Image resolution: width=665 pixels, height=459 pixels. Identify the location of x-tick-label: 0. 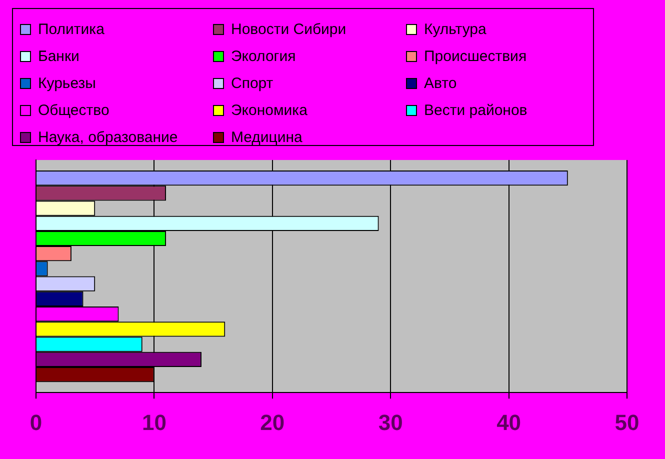
(36, 422).